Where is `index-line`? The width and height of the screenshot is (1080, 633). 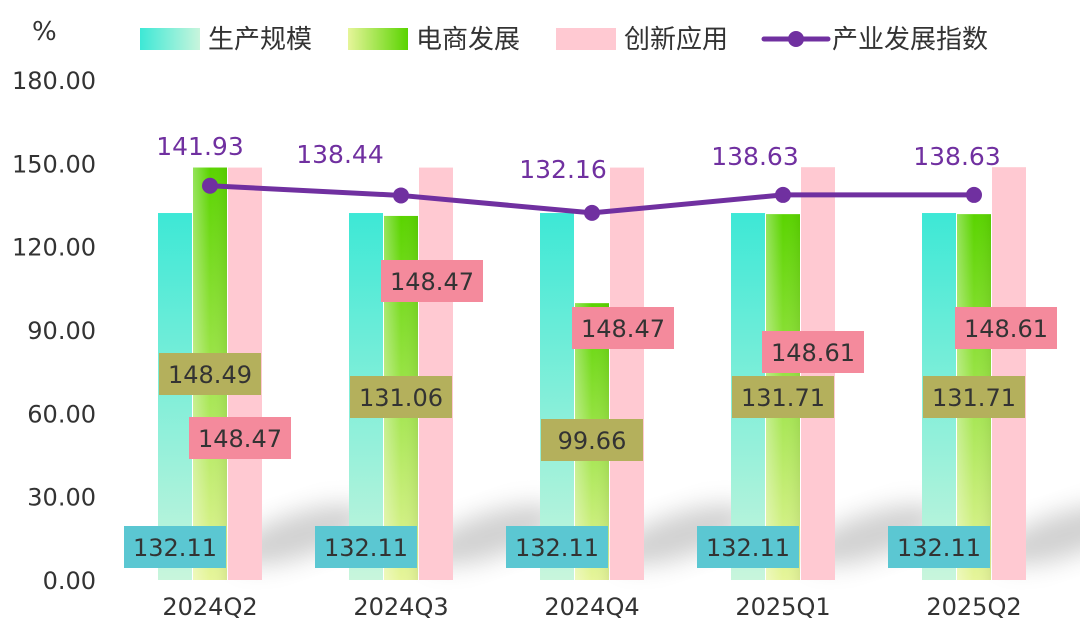 index-line is located at coordinates (592, 199).